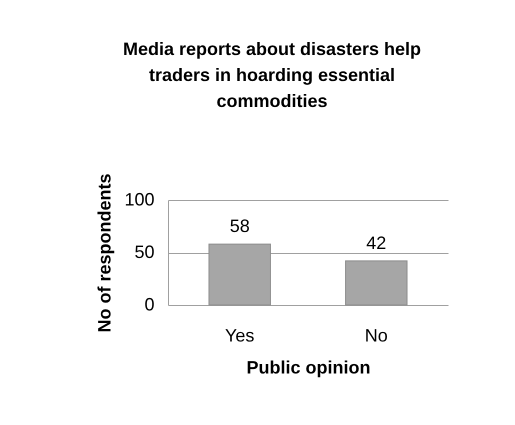 This screenshot has height=425, width=515. I want to click on y-tick-label: 50, so click(144, 252).